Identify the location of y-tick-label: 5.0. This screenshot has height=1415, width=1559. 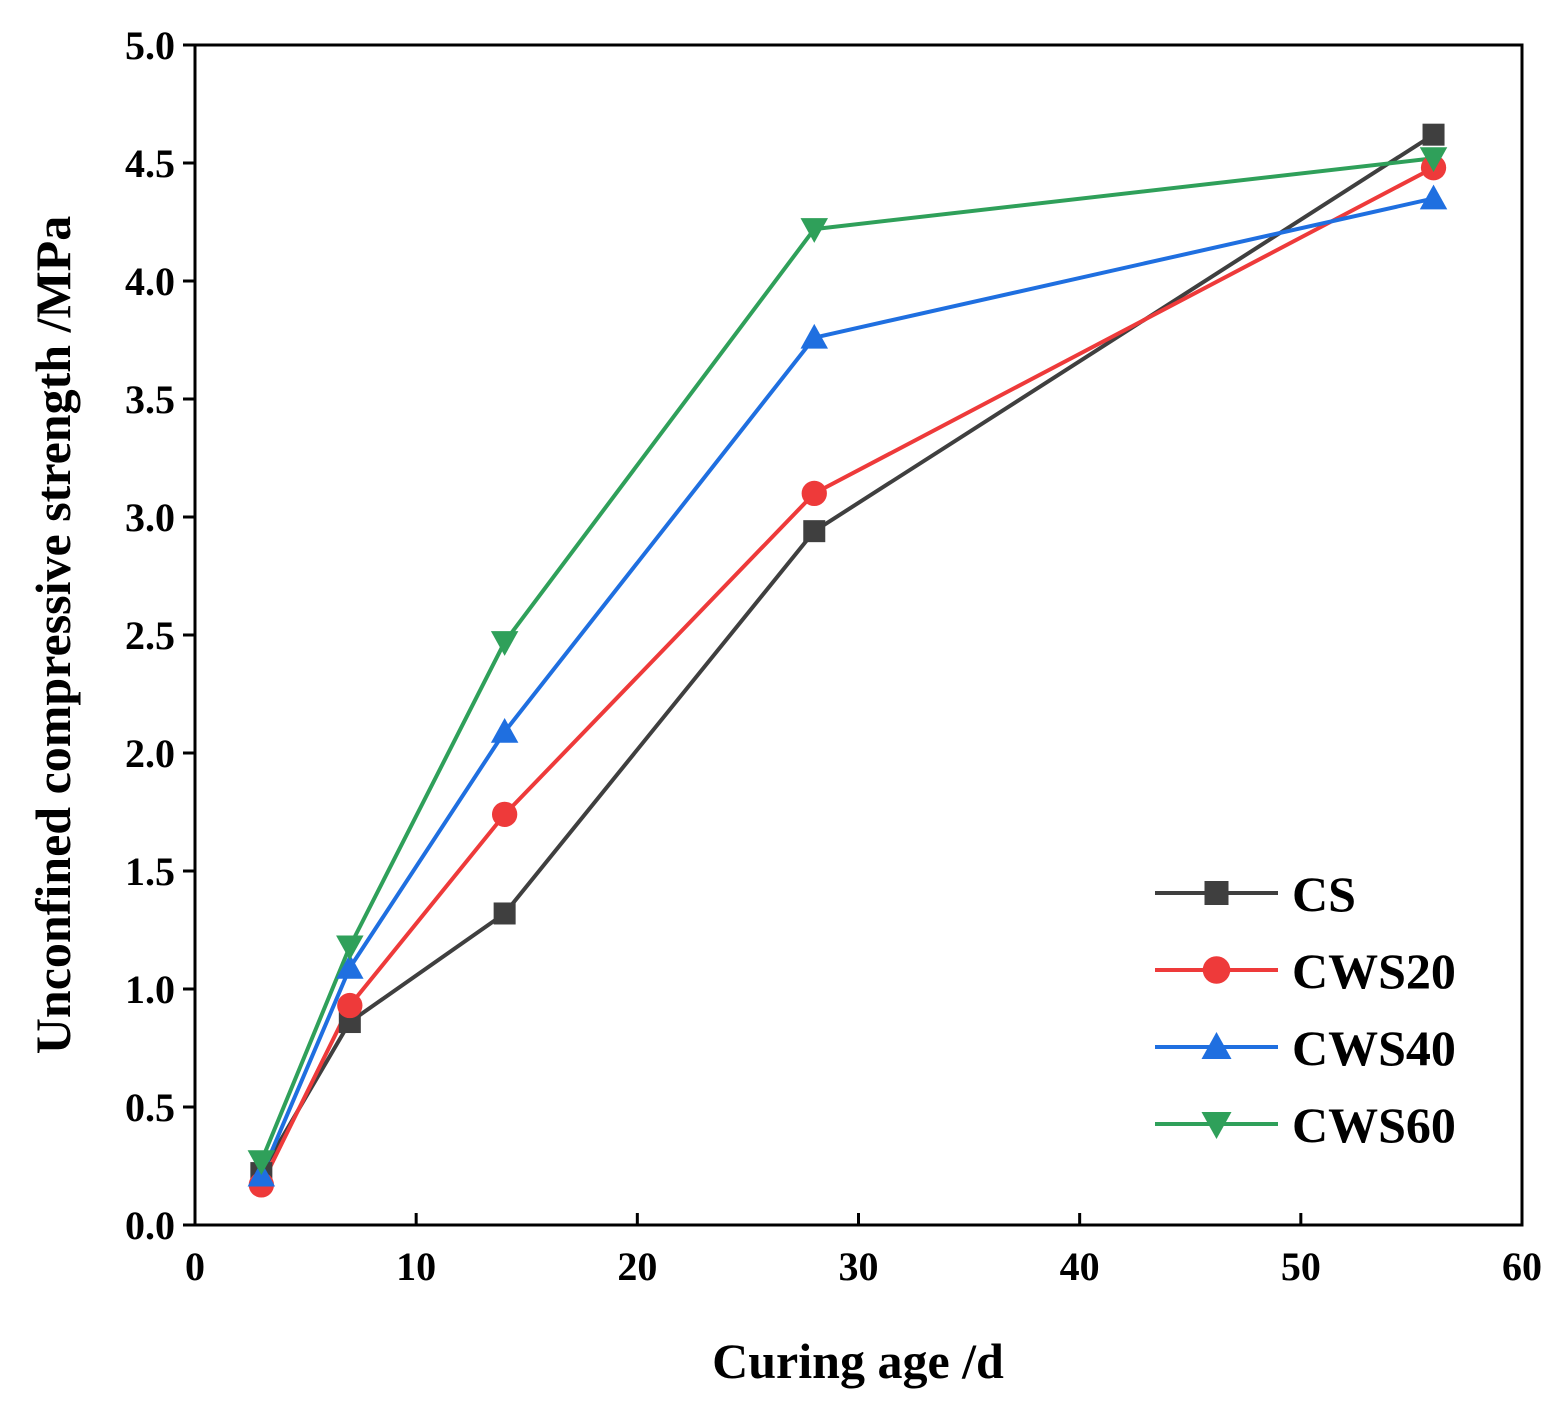
(150, 45).